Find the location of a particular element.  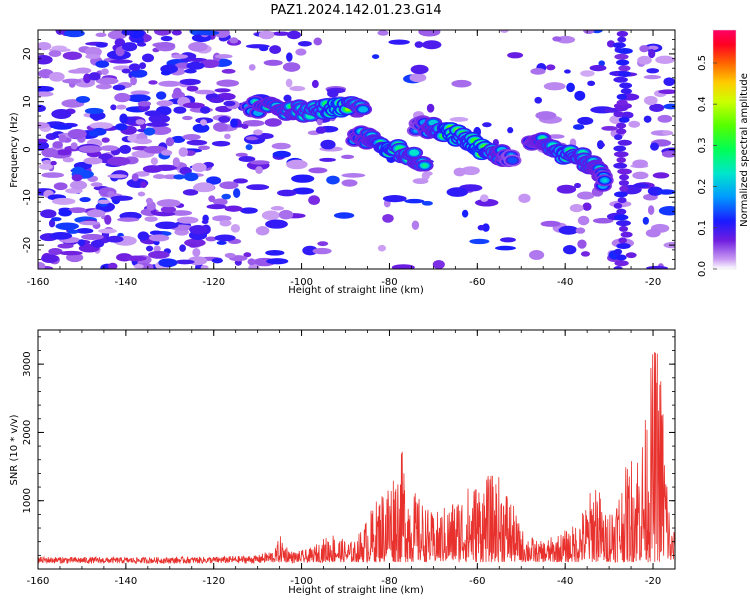

y-tick-label: 3000 is located at coordinates (27, 363).